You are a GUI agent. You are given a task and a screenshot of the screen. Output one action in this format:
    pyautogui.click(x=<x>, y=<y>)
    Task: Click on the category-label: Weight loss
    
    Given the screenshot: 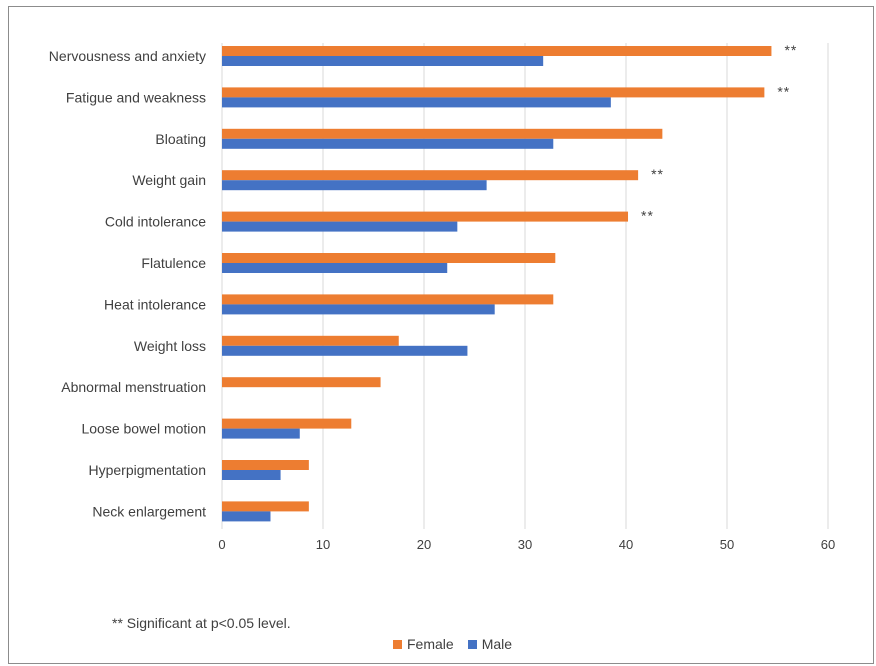 What is the action you would take?
    pyautogui.click(x=170, y=346)
    